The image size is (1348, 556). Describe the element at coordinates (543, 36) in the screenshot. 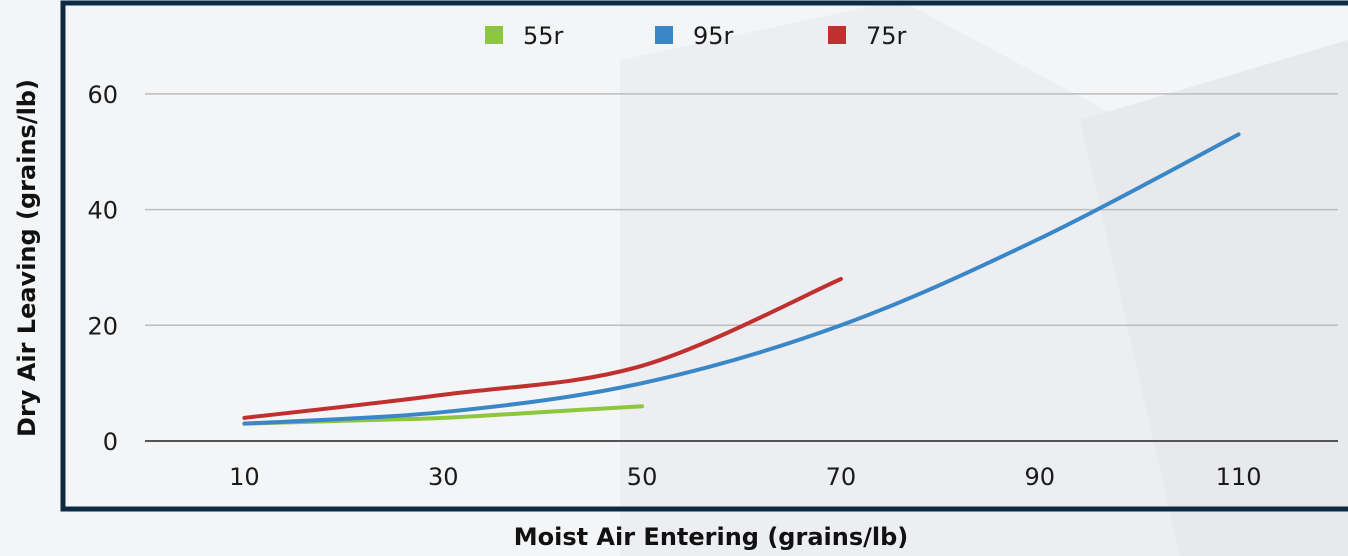

I see `legend-label-55r: 55r` at that location.